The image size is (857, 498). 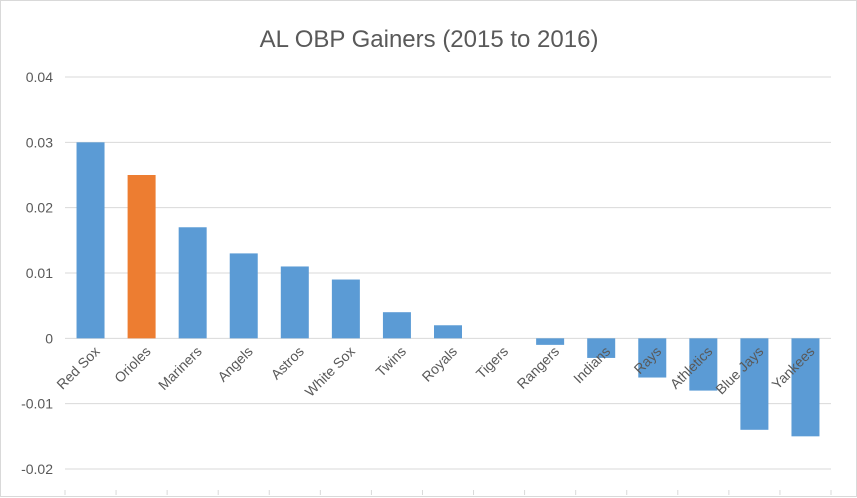 What do you see at coordinates (287, 362) in the screenshot?
I see `category-label: Astros` at bounding box center [287, 362].